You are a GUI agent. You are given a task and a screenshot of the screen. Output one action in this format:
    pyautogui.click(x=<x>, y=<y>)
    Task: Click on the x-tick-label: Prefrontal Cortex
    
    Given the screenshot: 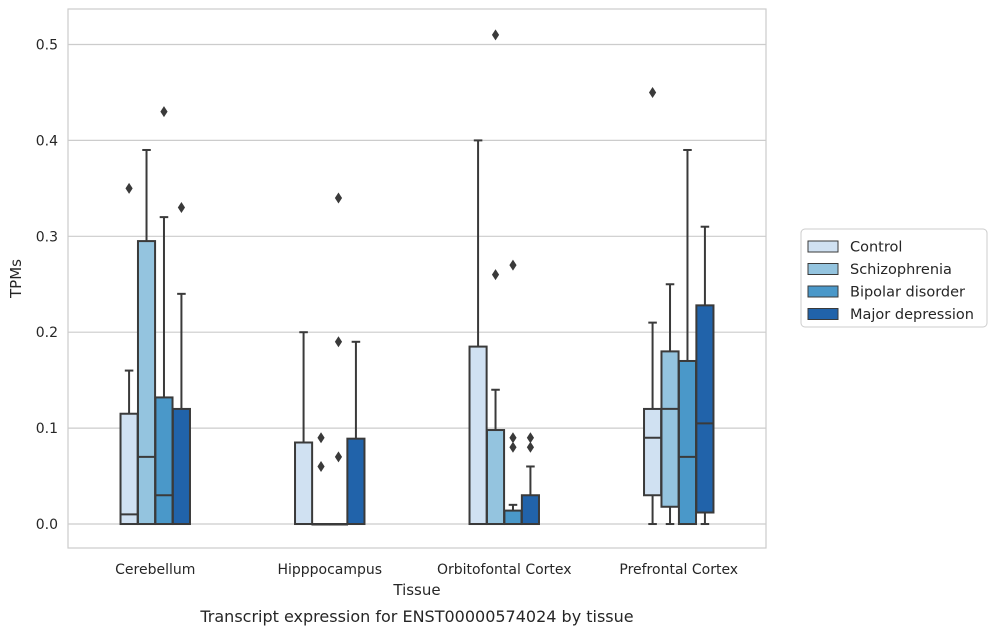 What is the action you would take?
    pyautogui.click(x=678, y=570)
    